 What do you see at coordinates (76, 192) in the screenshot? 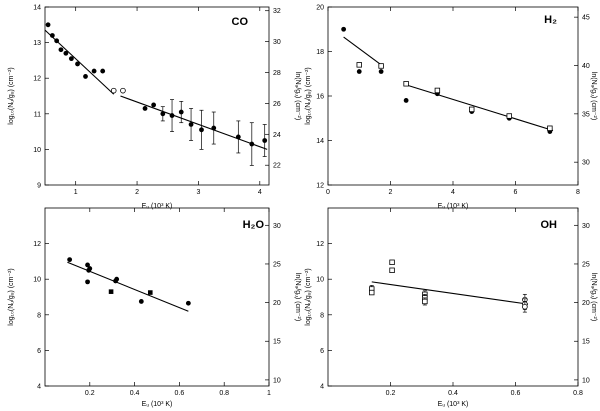
I see `co-x-tick-label: 1` at bounding box center [76, 192].